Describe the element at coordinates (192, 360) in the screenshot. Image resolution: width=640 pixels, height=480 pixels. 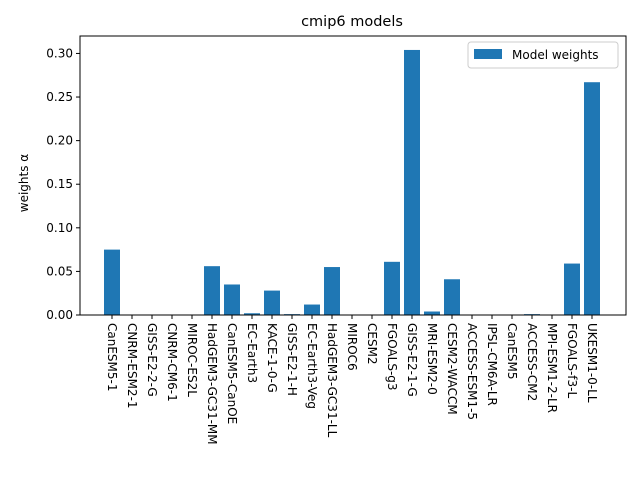
I see `x-tick-label: MIROC-ES2L` at that location.